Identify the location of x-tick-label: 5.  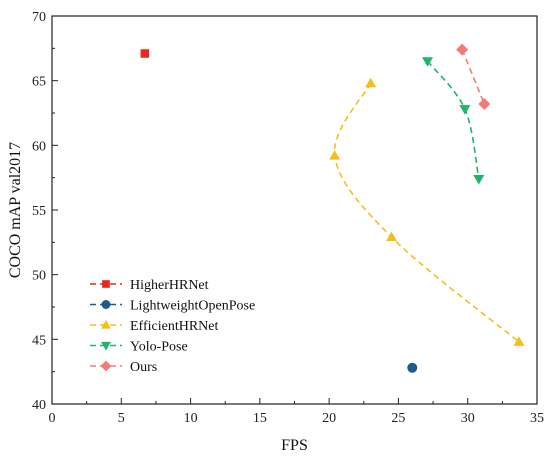
(121, 418).